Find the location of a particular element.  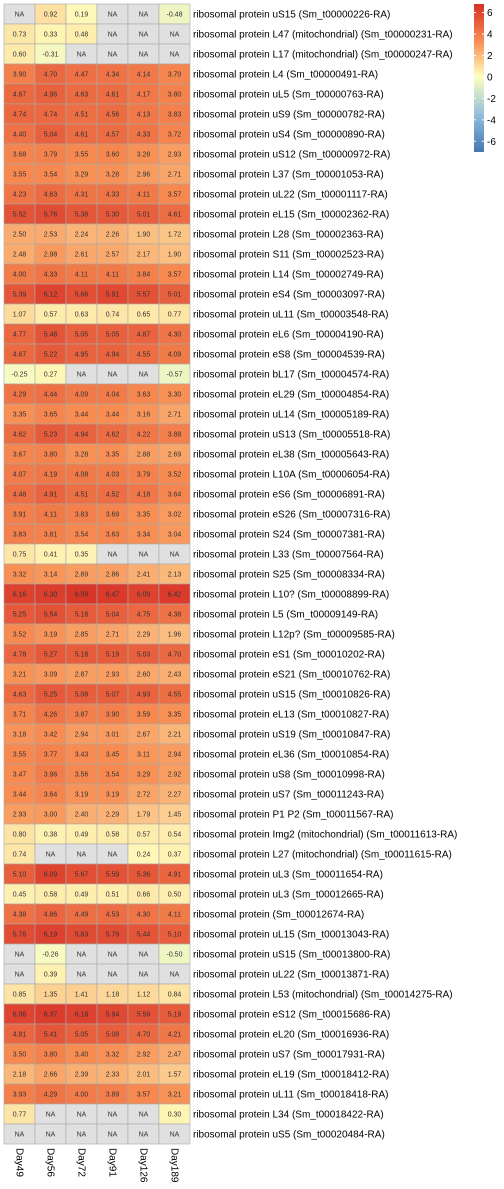

row-label: ribosomal protein eS1 (Sm_t00010202-RA) is located at coordinates (289, 655).